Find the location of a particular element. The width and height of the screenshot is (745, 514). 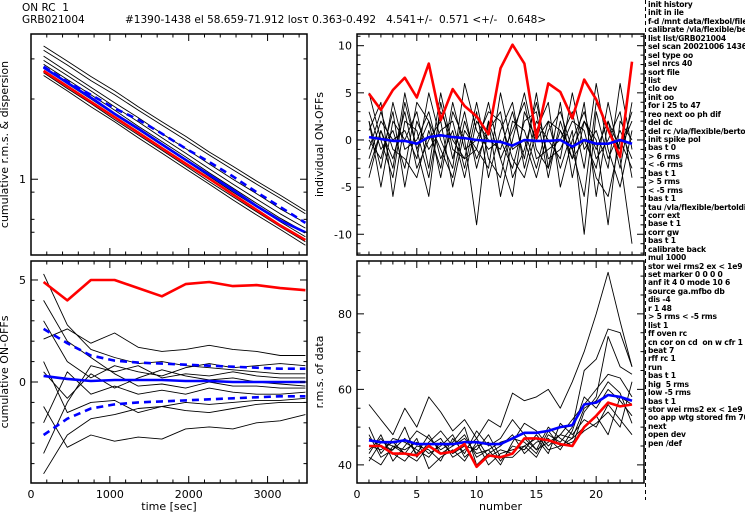

command-log-line: sort file is located at coordinates (664, 72).